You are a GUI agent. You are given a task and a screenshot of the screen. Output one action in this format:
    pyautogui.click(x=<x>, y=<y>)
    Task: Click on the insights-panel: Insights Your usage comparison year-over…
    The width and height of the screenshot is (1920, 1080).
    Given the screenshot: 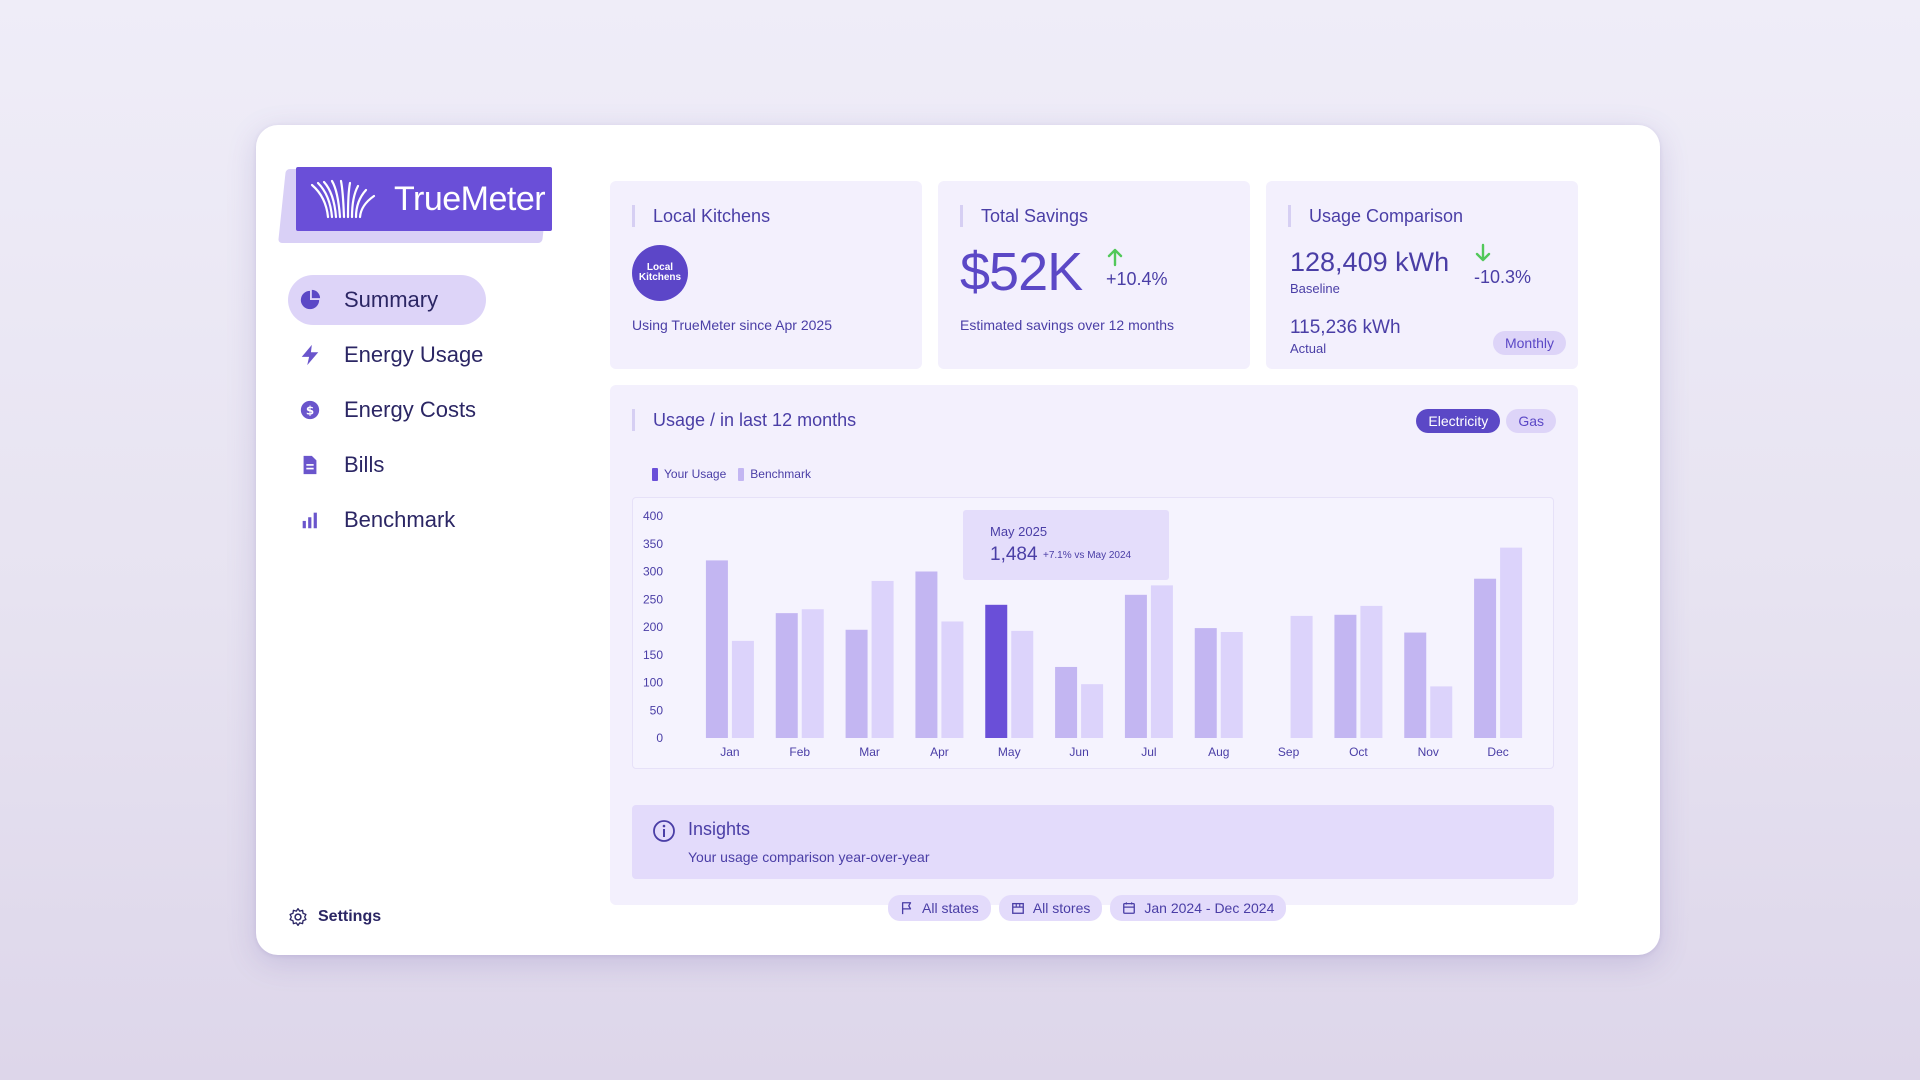 What is the action you would take?
    pyautogui.click(x=1093, y=842)
    